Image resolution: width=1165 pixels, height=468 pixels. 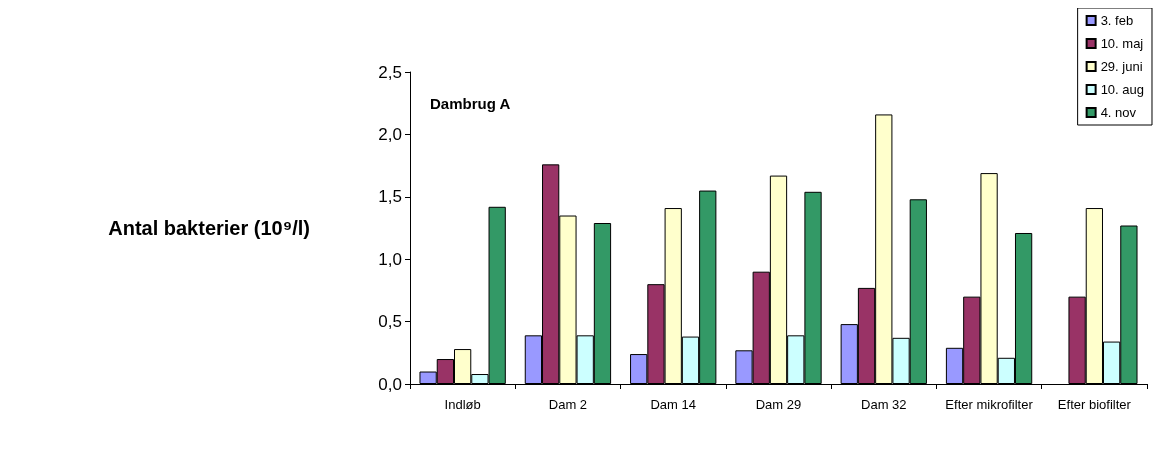 What do you see at coordinates (1122, 89) in the screenshot?
I see `legend-label: 10. aug` at bounding box center [1122, 89].